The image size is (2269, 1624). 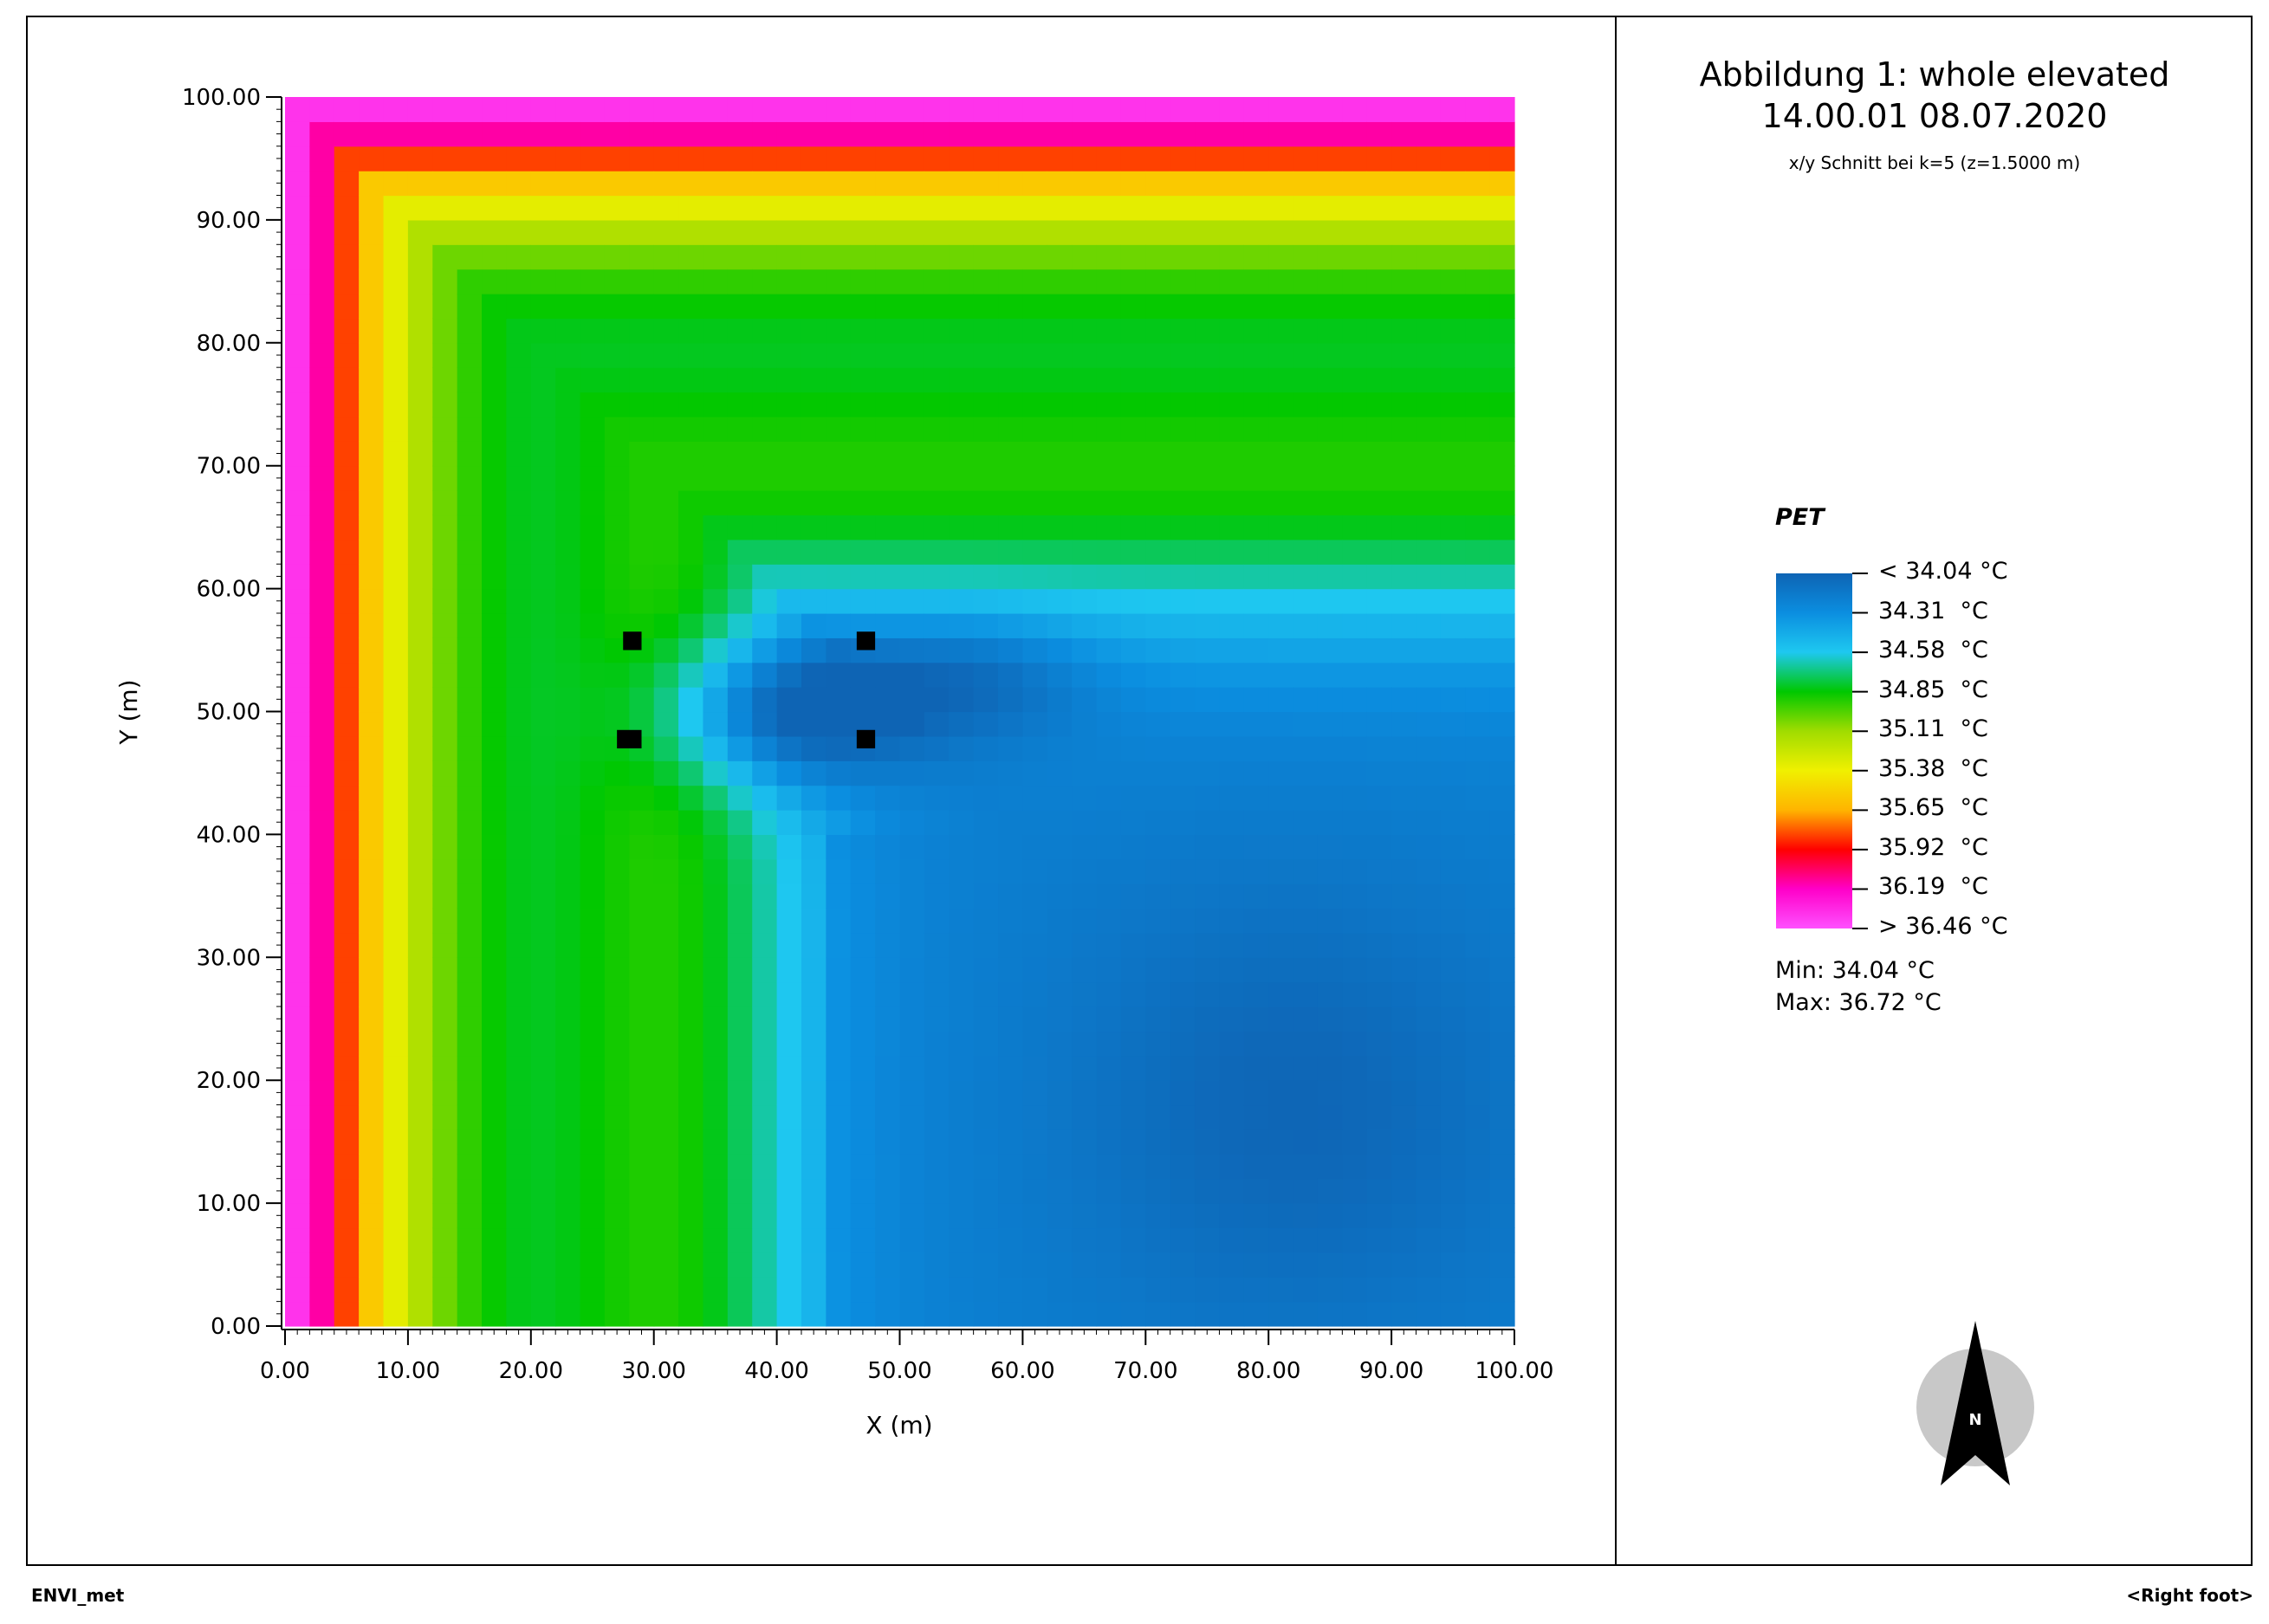 What do you see at coordinates (229, 958) in the screenshot?
I see `y-tick-label: 30.00` at bounding box center [229, 958].